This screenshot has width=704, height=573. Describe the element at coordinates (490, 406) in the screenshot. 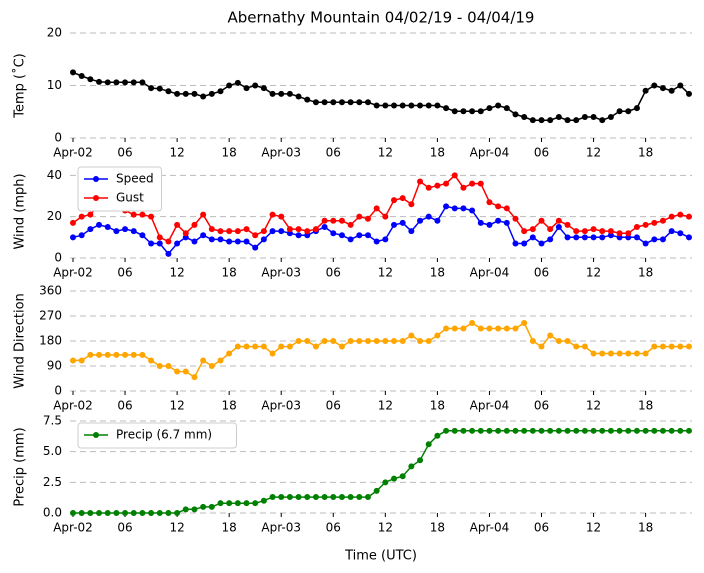

I see `x-tick-label: Apr-04` at that location.